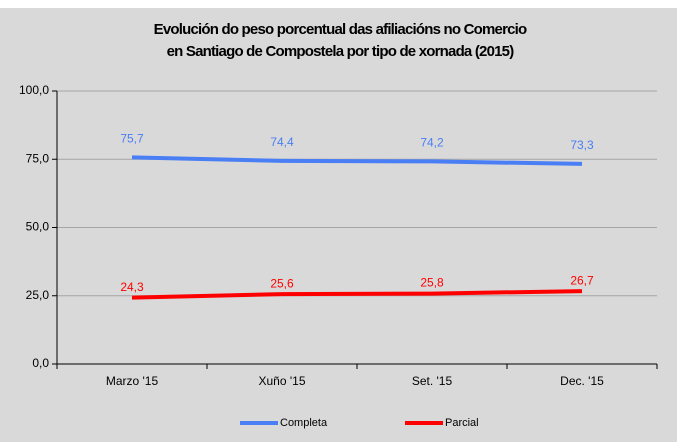  What do you see at coordinates (132, 287) in the screenshot?
I see `data-label: 24,3` at bounding box center [132, 287].